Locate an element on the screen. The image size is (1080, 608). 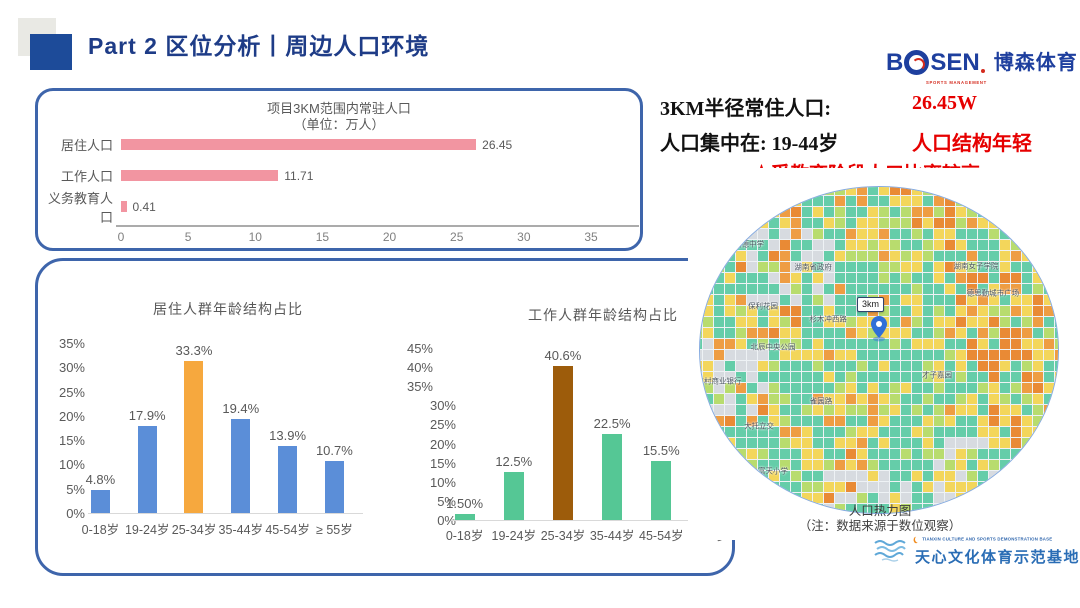
bar-slot: 10.7% is located at coordinates (334, 428).